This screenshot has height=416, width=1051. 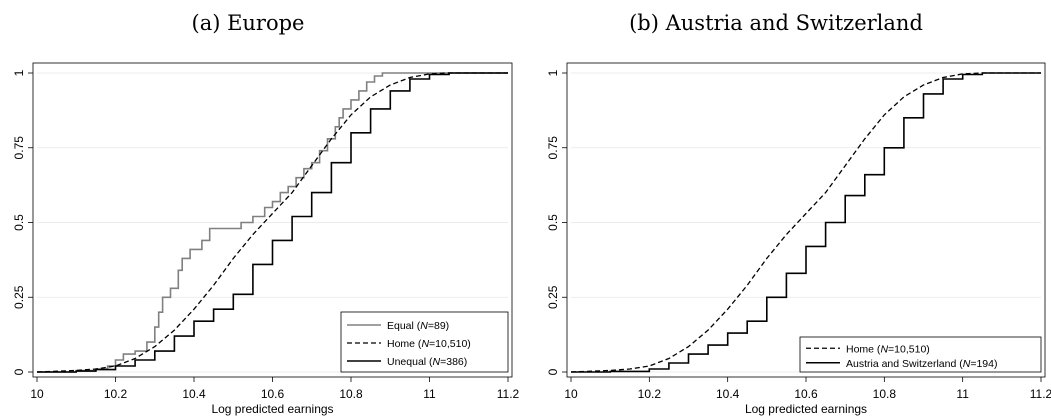 I want to click on legend-label: Austria and Switzerland (N=194), so click(x=921, y=364).